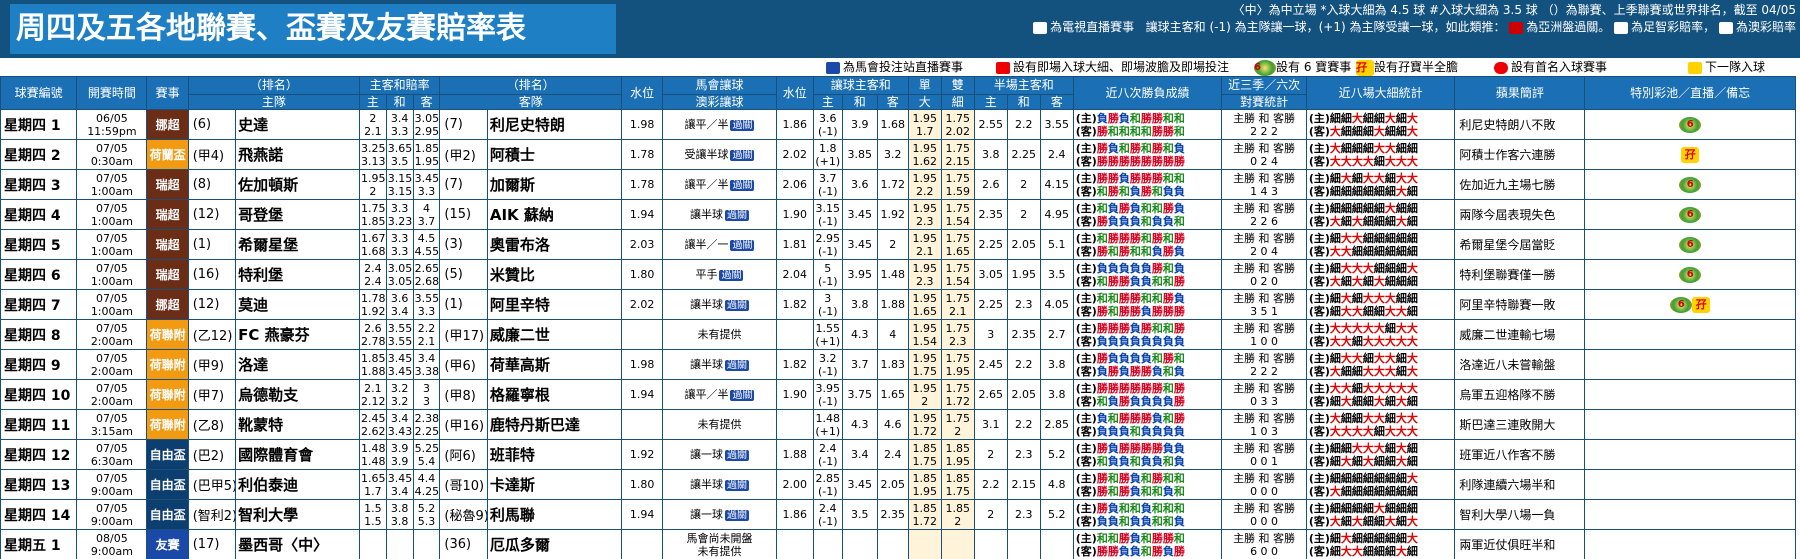 The width and height of the screenshot is (1800, 559). Describe the element at coordinates (372, 364) in the screenshot. I see `hda-home: 1.85 1.88` at that location.